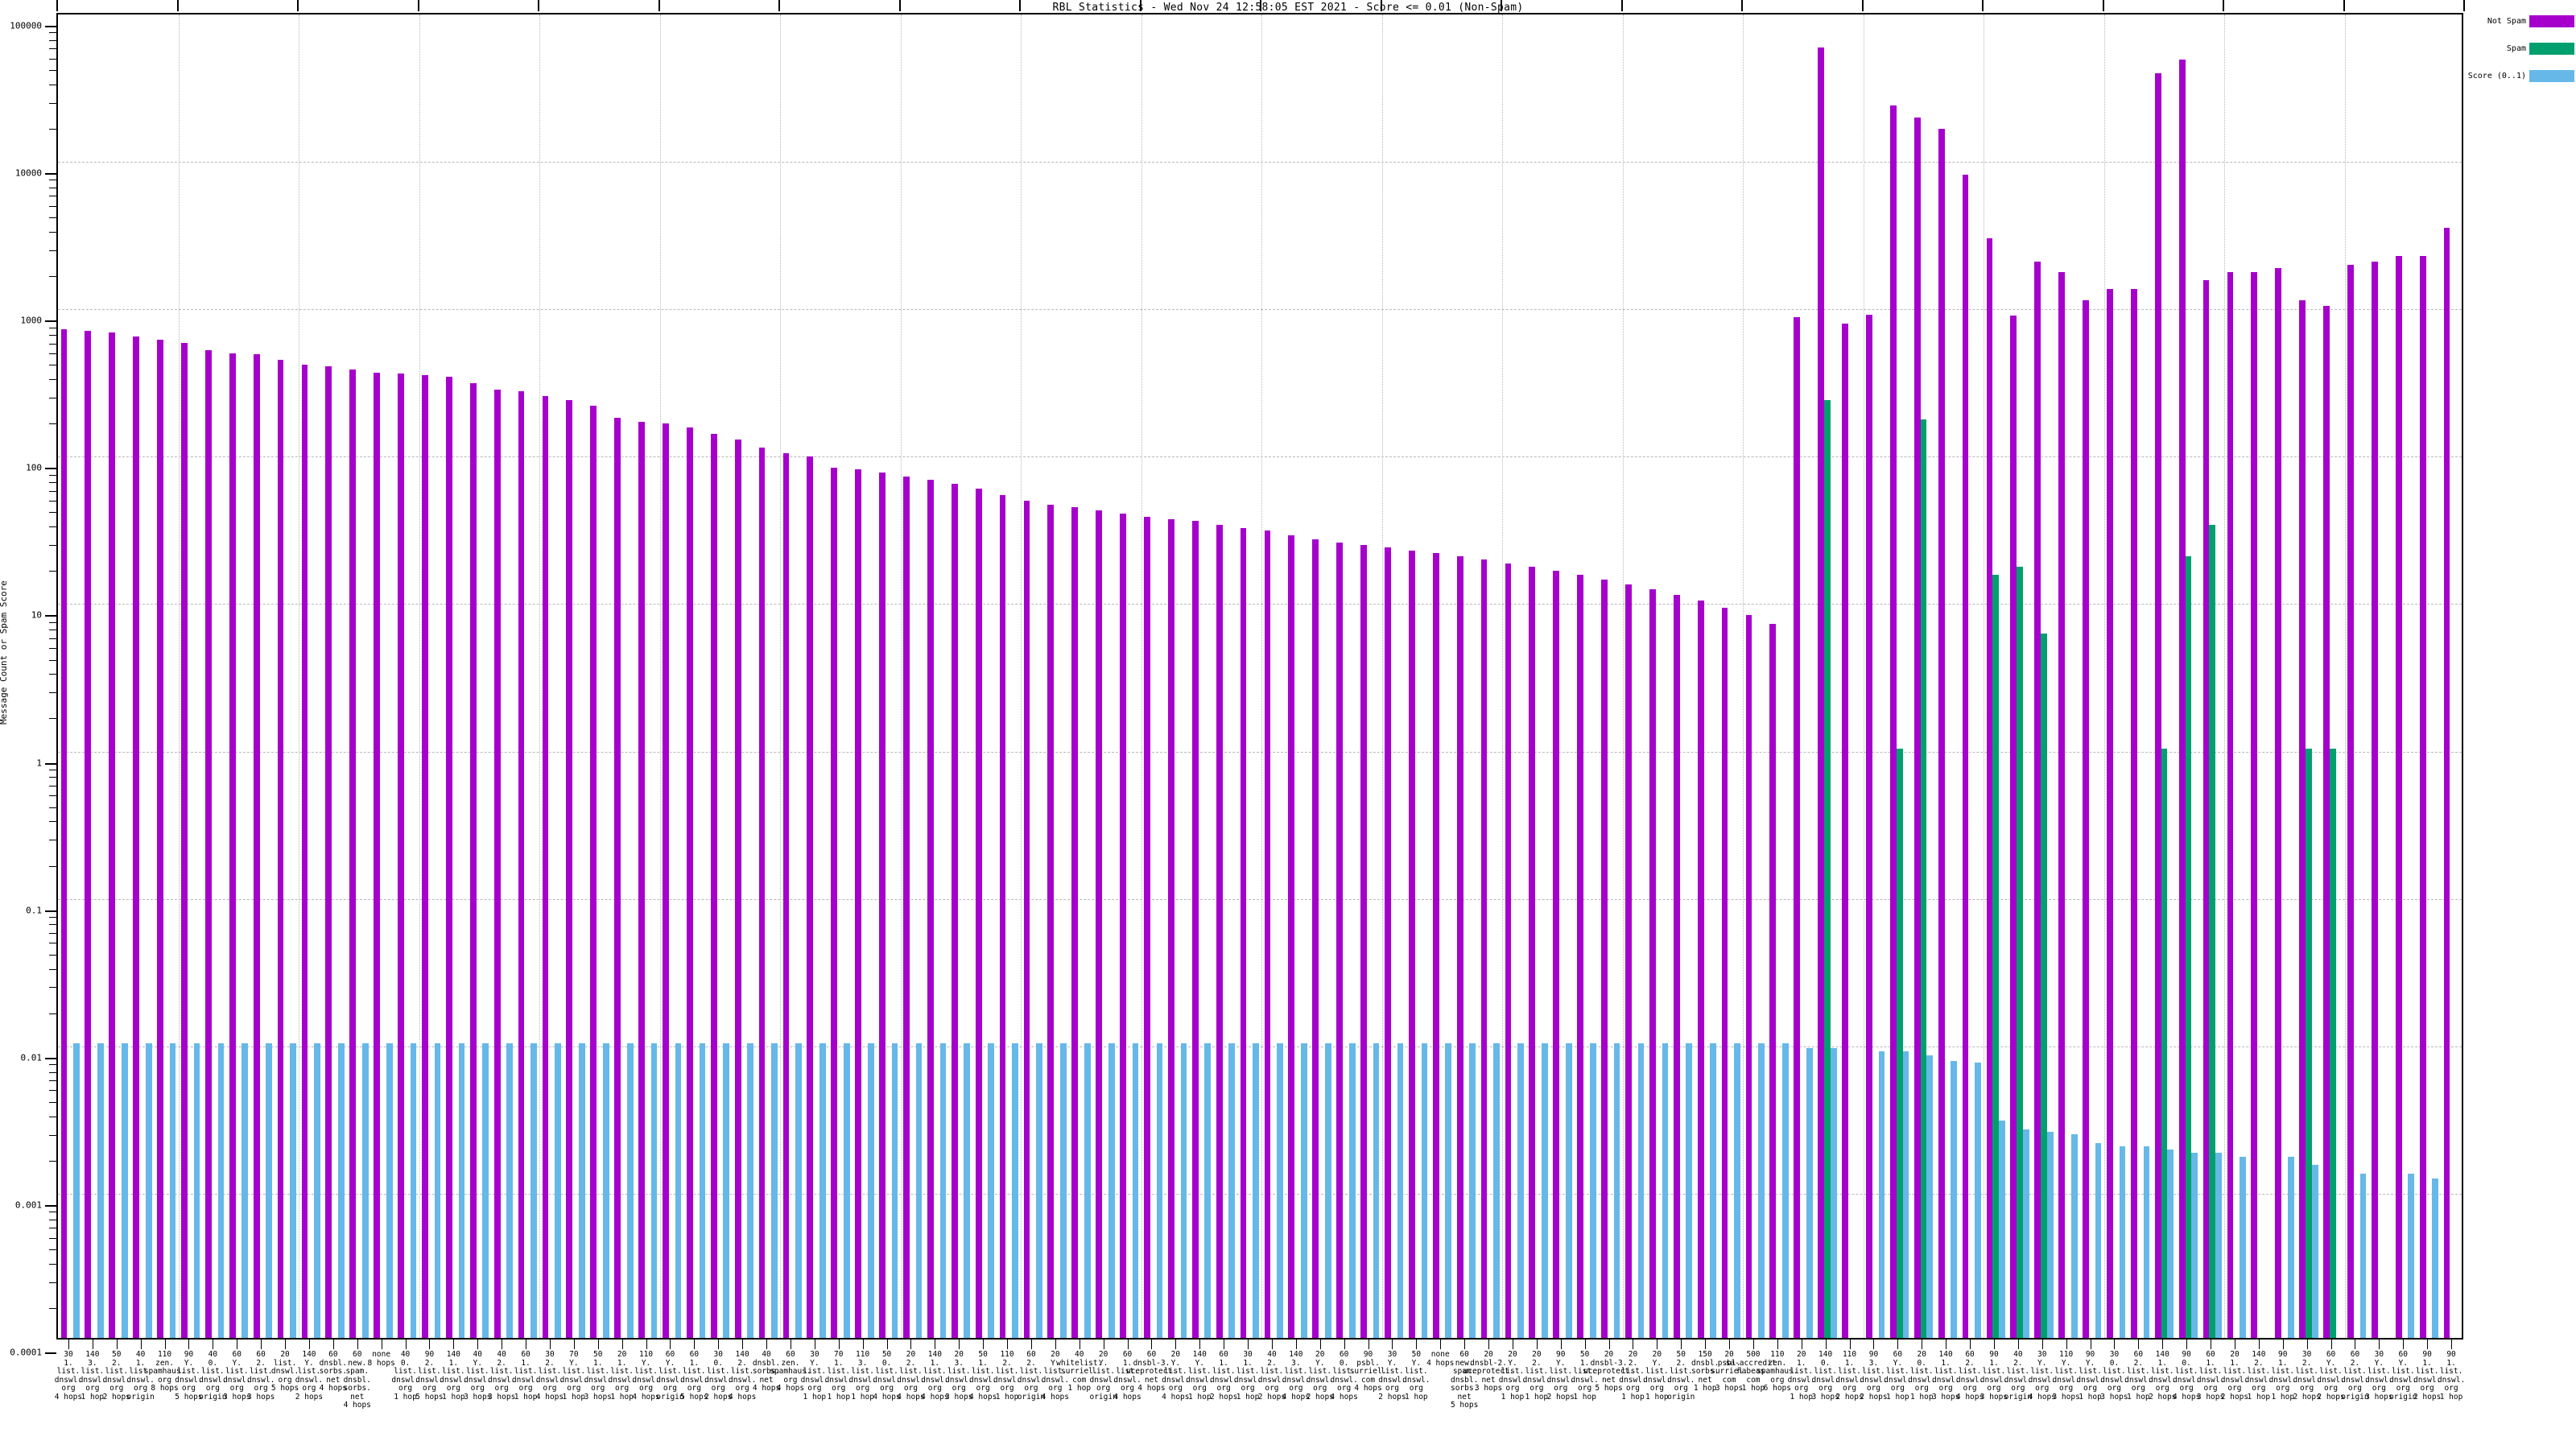  I want to click on x-axis-tick-label: 110 Y. list. dnswl. org 4 hops, so click(646, 1376).